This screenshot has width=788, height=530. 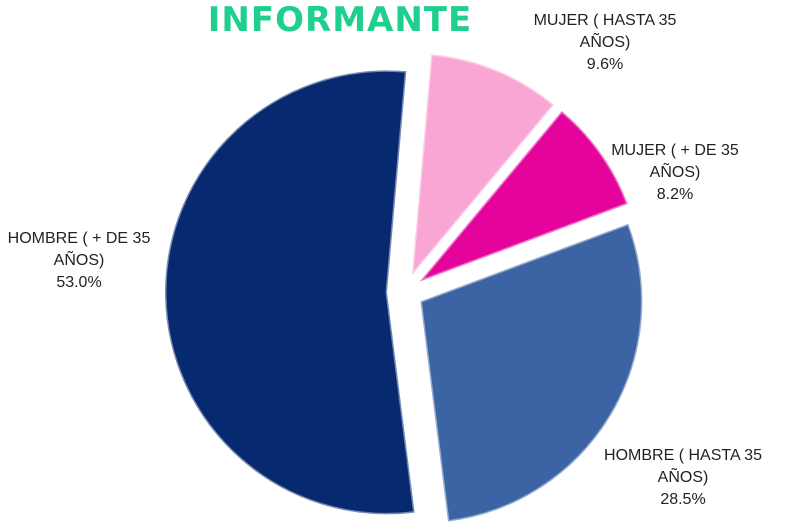 I want to click on slice-label: MUJER ( + DE 35 AÑOS) 8.2%, so click(x=675, y=173).